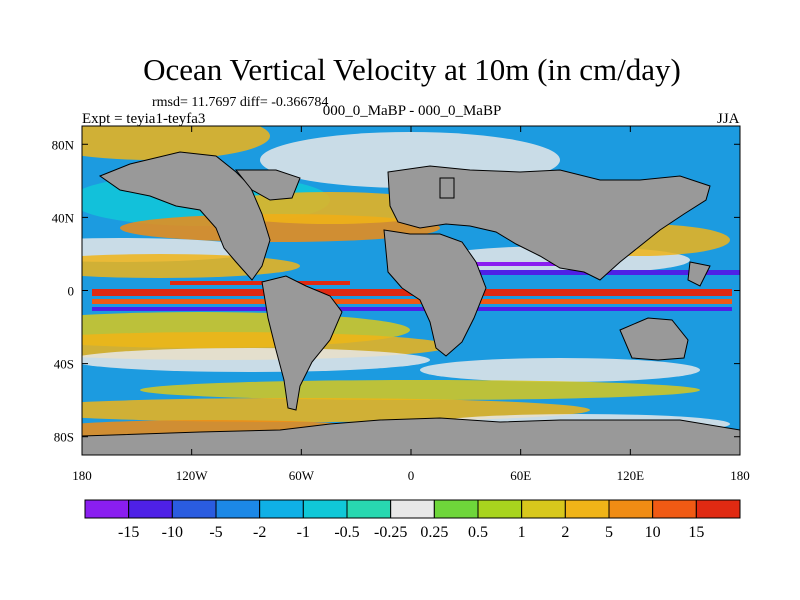 The height and width of the screenshot is (600, 800). Describe the element at coordinates (302, 475) in the screenshot. I see `lon-tick-label: 60W` at that location.